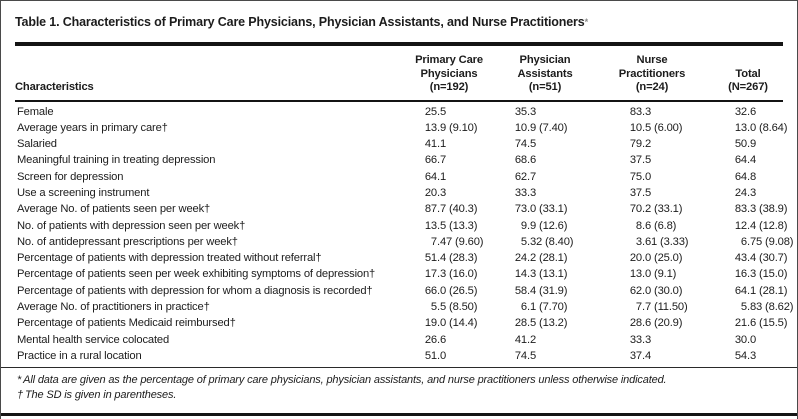  What do you see at coordinates (745, 111) in the screenshot?
I see `cell-value: 32.6` at bounding box center [745, 111].